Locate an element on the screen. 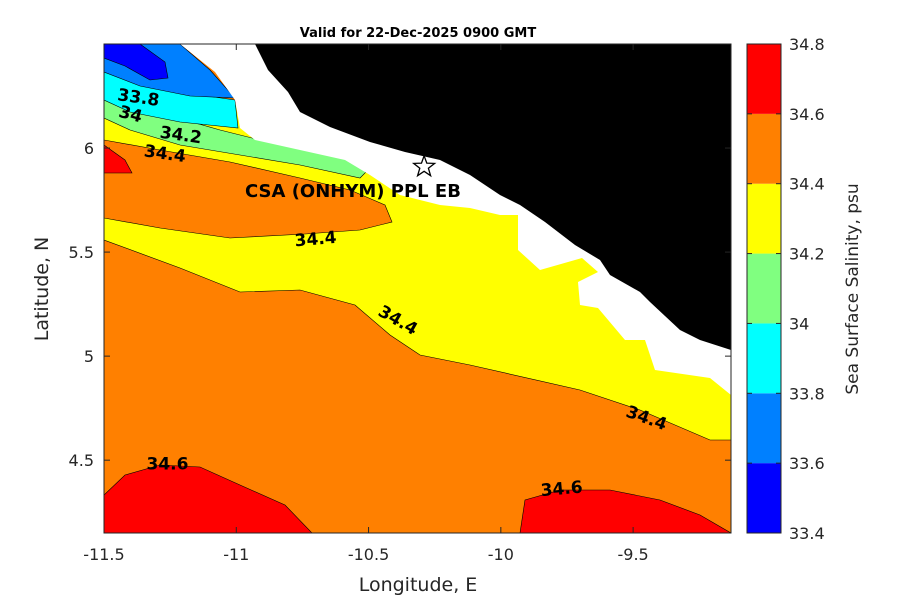  chart-title: Valid for 22-Dec-2025 0900 GMT is located at coordinates (418, 33).